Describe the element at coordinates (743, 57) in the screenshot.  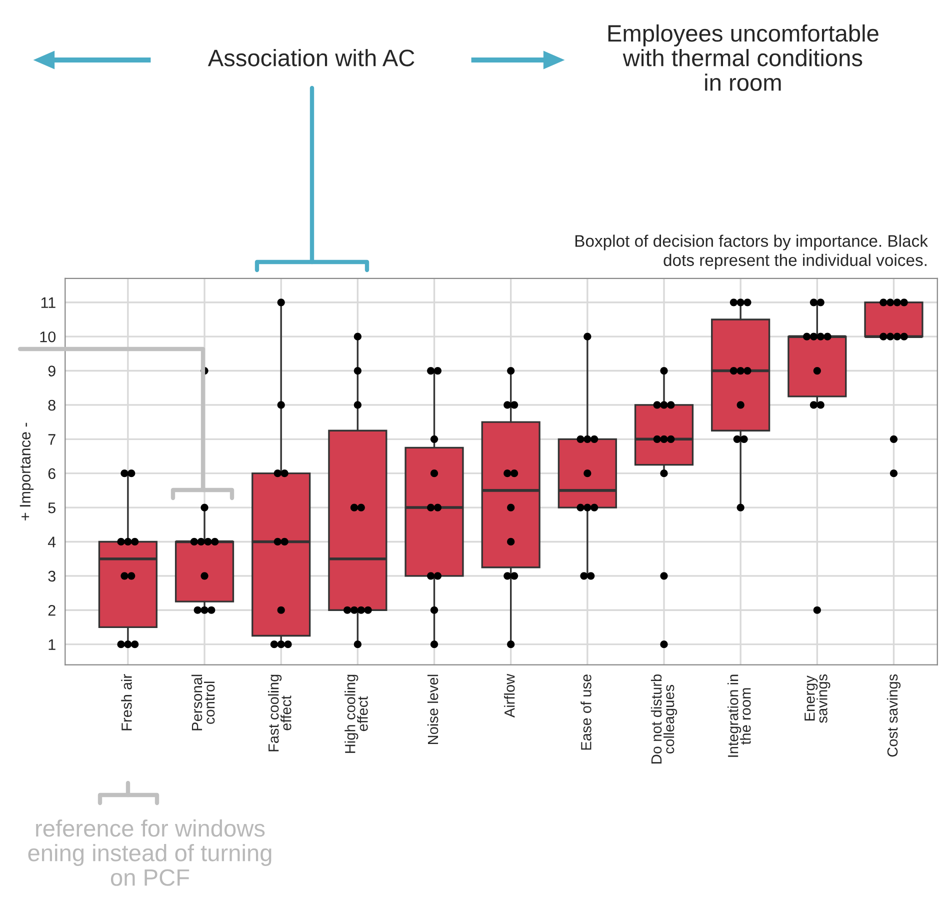
I see `text: Employees uncomfortable with thermal conditions in room` at that location.